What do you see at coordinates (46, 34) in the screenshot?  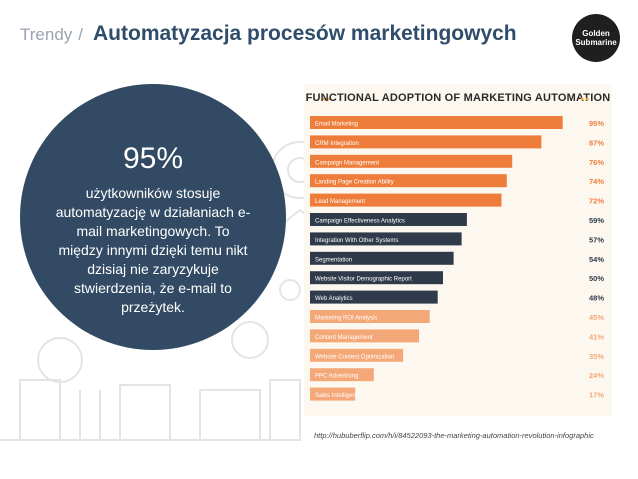 I see `breadcrumb-section: Trendy` at bounding box center [46, 34].